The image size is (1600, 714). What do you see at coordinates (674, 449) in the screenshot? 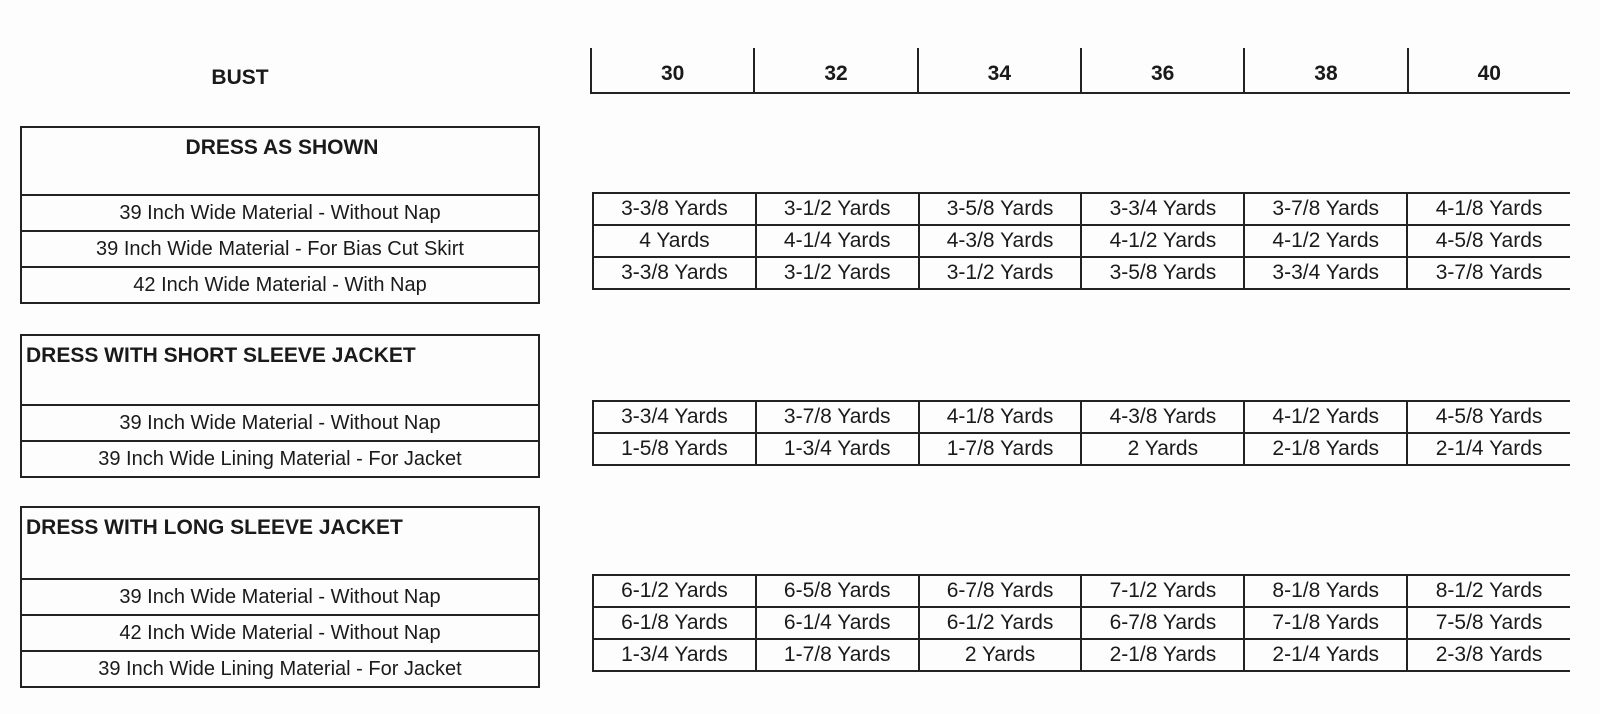
I see `yardage-cell: 1-5/8 Yards` at bounding box center [674, 449].